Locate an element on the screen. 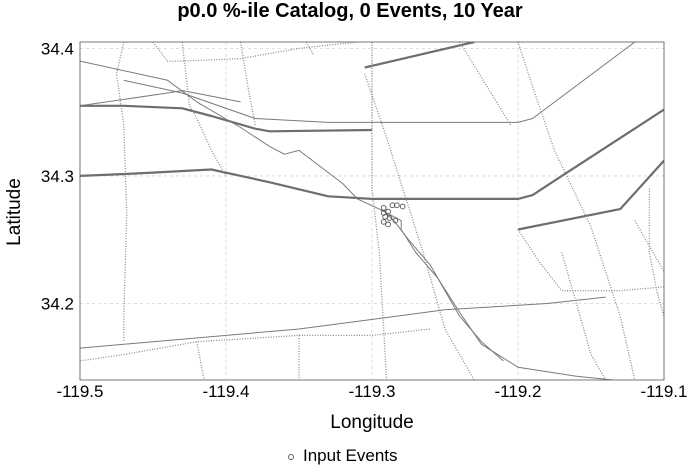 The image size is (700, 473). y-tick-label-2: 34.4 is located at coordinates (57, 48).